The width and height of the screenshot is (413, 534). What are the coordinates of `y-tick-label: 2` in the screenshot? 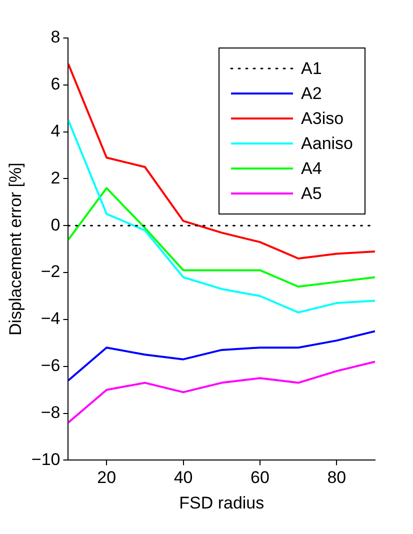 It's located at (55, 178).